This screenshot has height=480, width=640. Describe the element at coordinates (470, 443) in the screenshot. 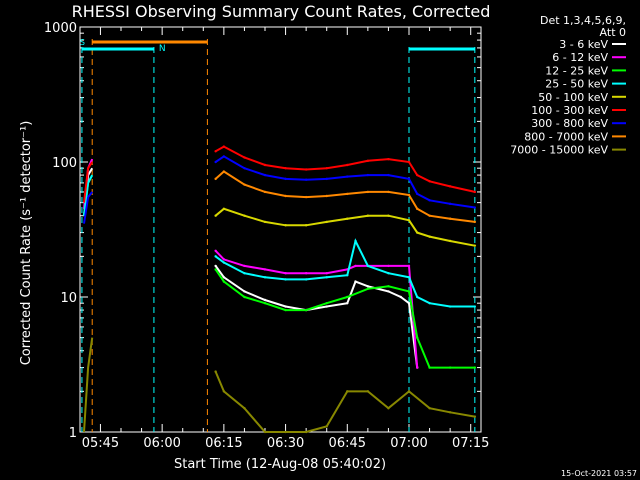

I see `x-tick-label: 07:15` at that location.